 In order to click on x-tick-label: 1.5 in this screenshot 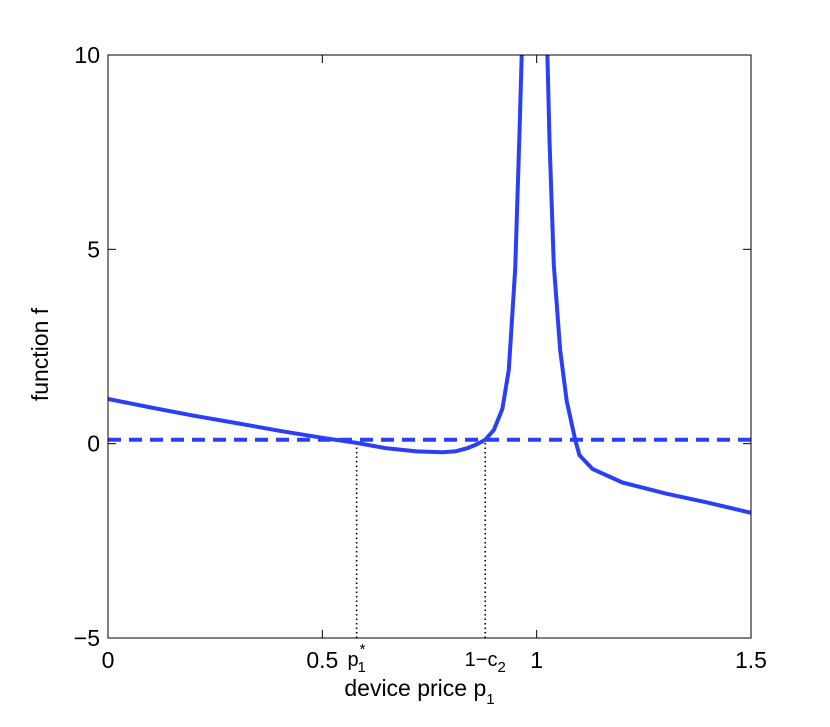, I will do `click(751, 660)`.